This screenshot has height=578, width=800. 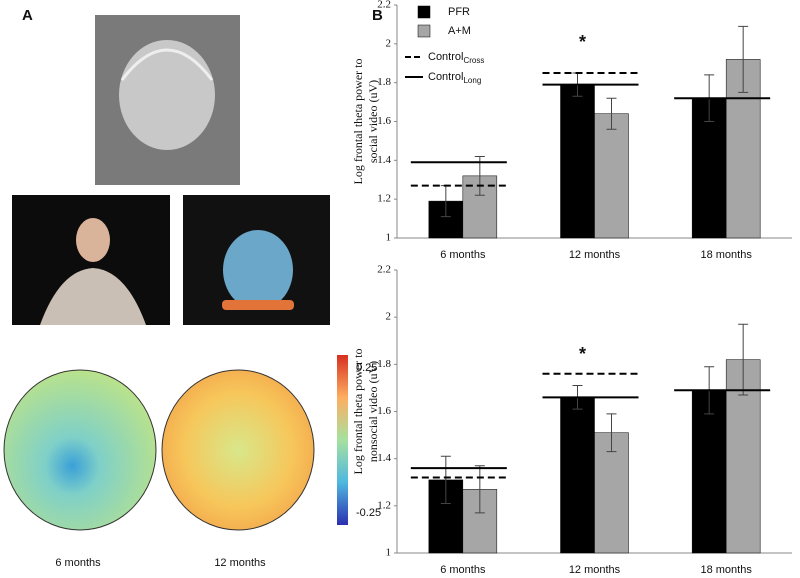 What do you see at coordinates (93, 240) in the screenshot?
I see `actress-face` at bounding box center [93, 240].